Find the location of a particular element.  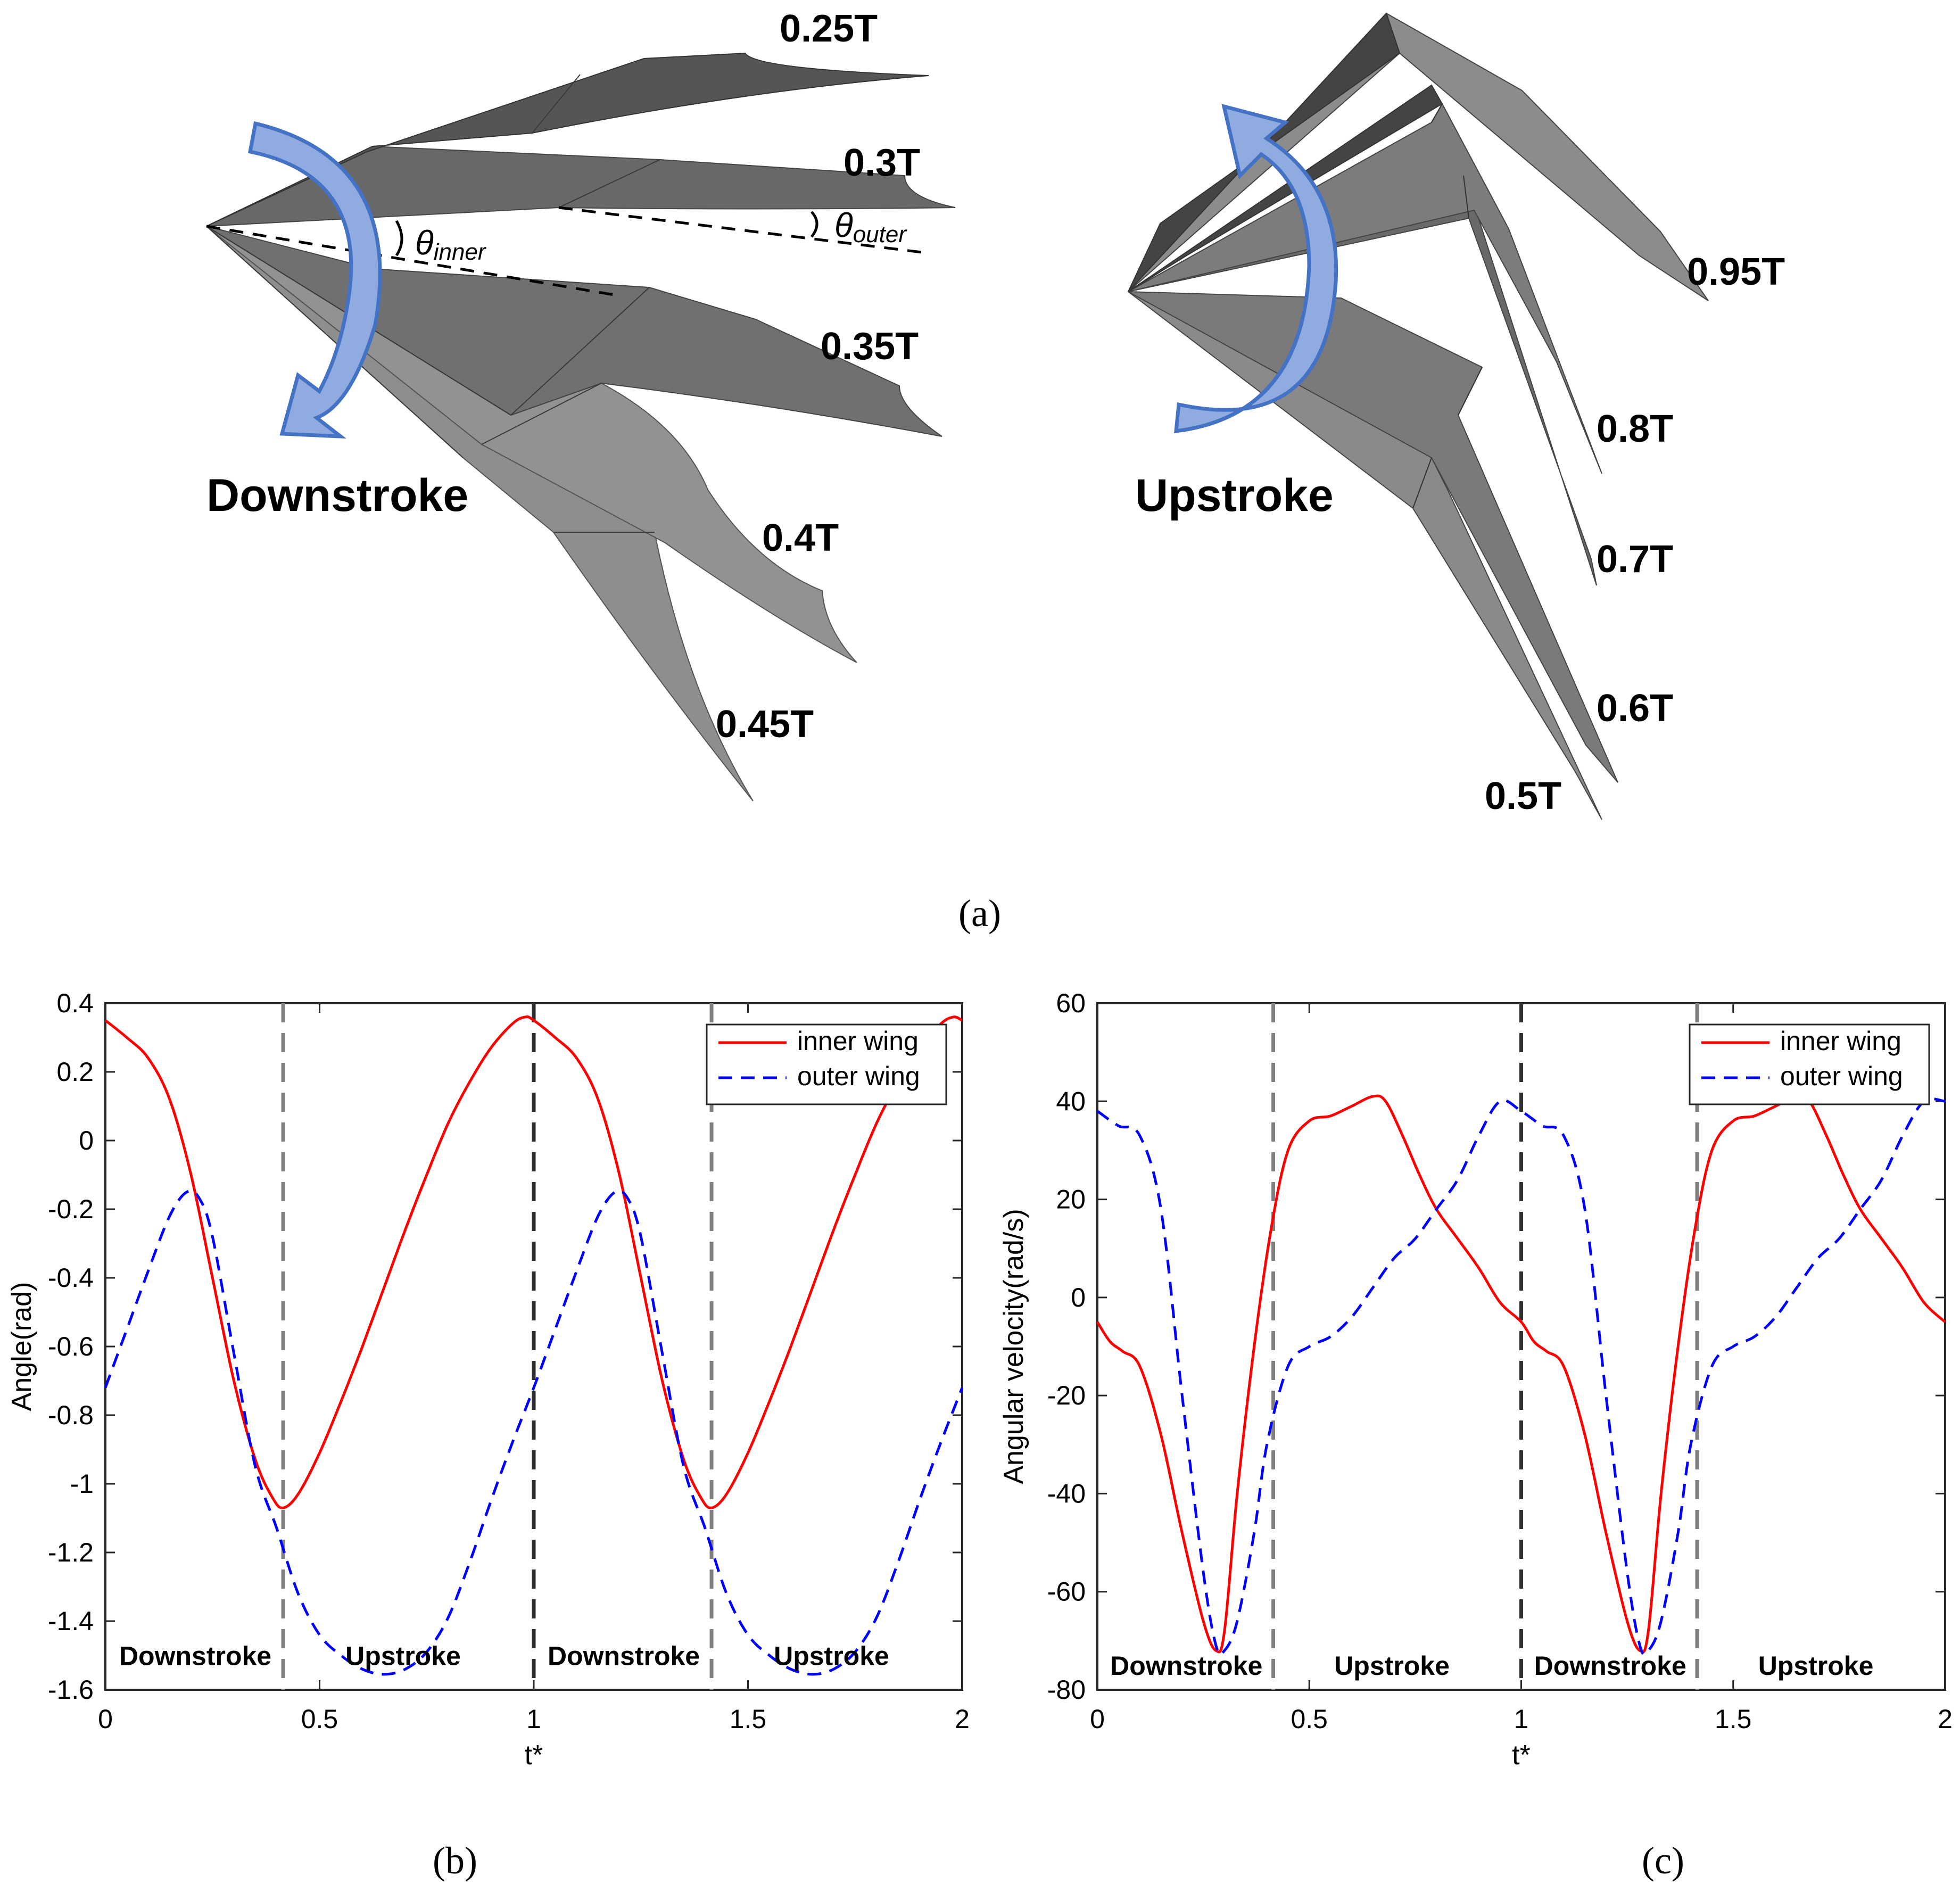

time-label-0.8T: 0.8T is located at coordinates (1635, 429).